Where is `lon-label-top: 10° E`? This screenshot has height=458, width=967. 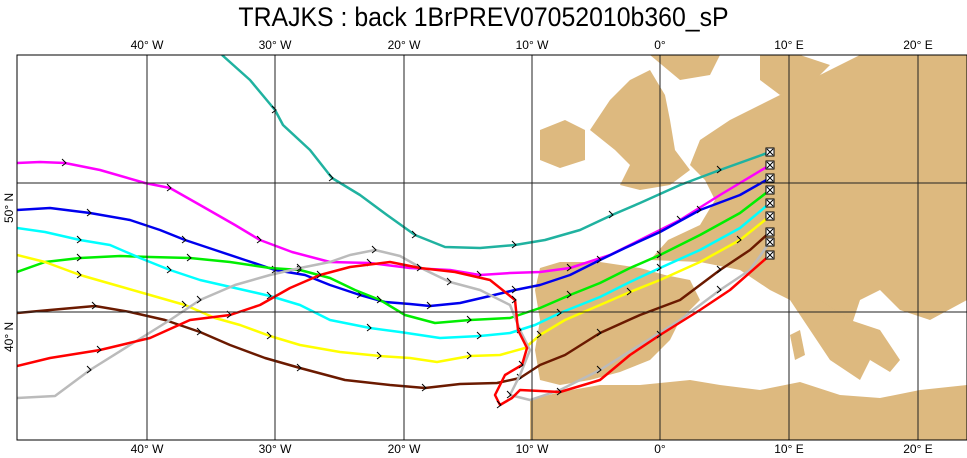
lon-label-top: 10° E is located at coordinates (789, 45).